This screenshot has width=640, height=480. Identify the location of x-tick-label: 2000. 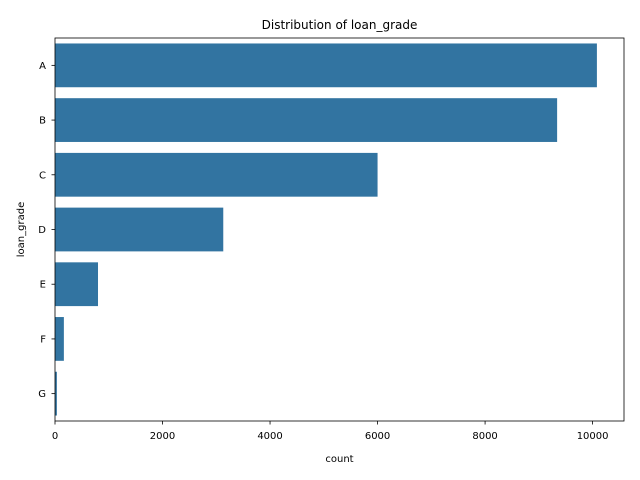
(162, 436).